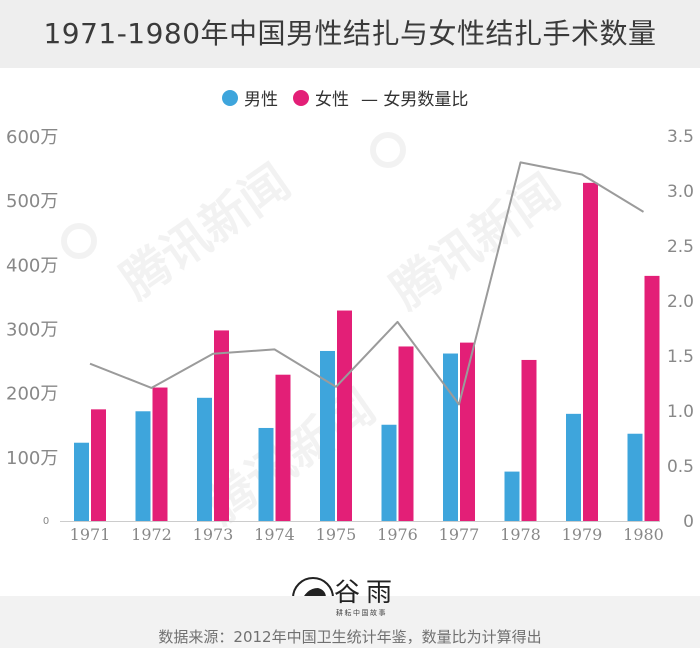  What do you see at coordinates (680, 357) in the screenshot?
I see `right-axis-tick-label: 1.5` at bounding box center [680, 357].